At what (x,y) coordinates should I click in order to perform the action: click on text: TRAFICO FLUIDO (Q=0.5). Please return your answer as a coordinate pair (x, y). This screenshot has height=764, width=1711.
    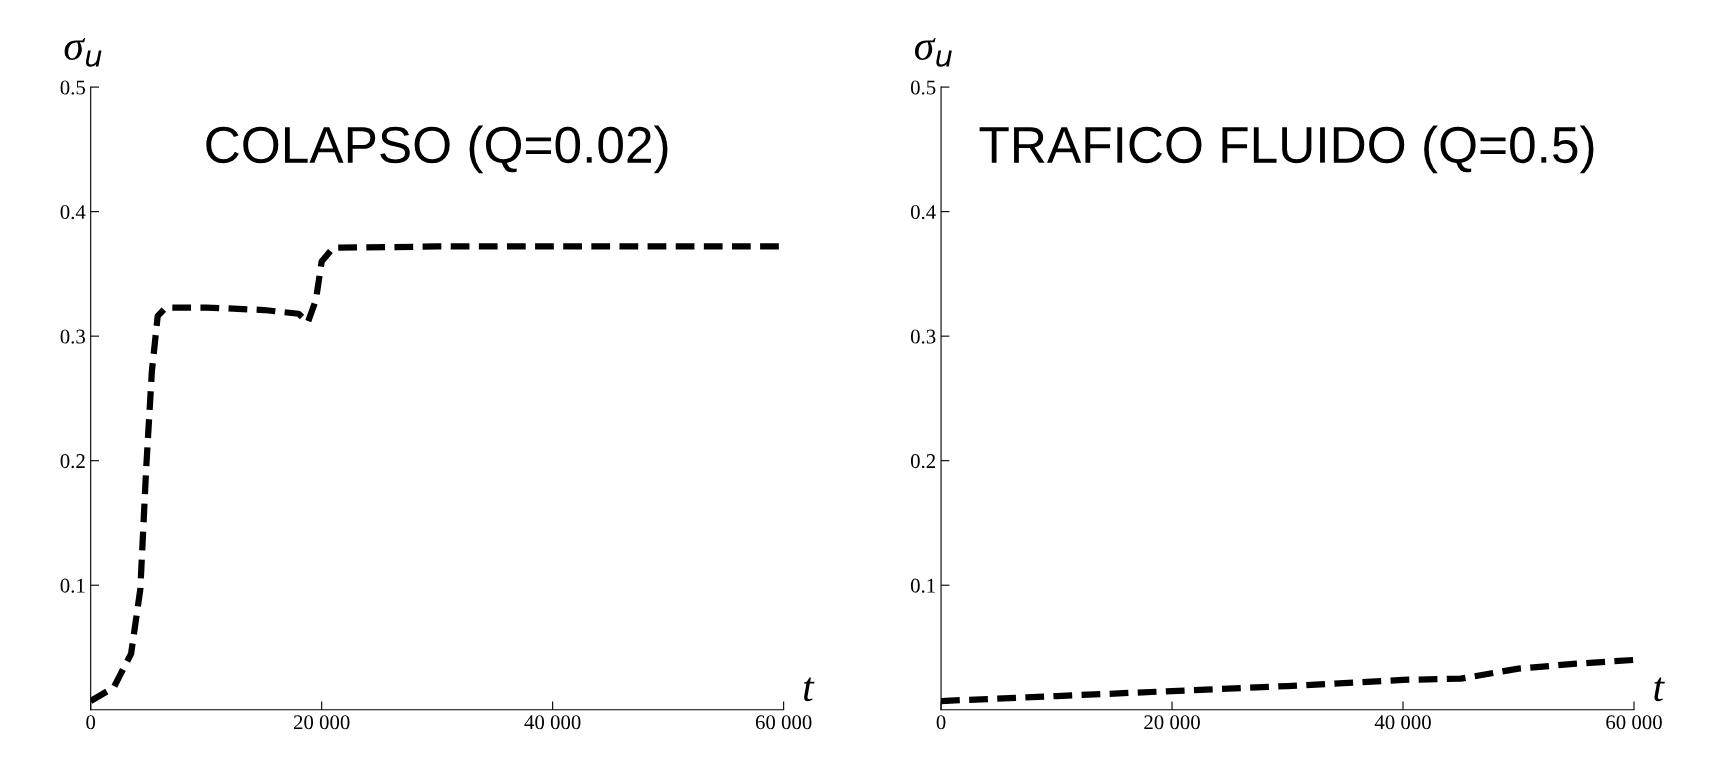
    Looking at the image, I should click on (1286, 149).